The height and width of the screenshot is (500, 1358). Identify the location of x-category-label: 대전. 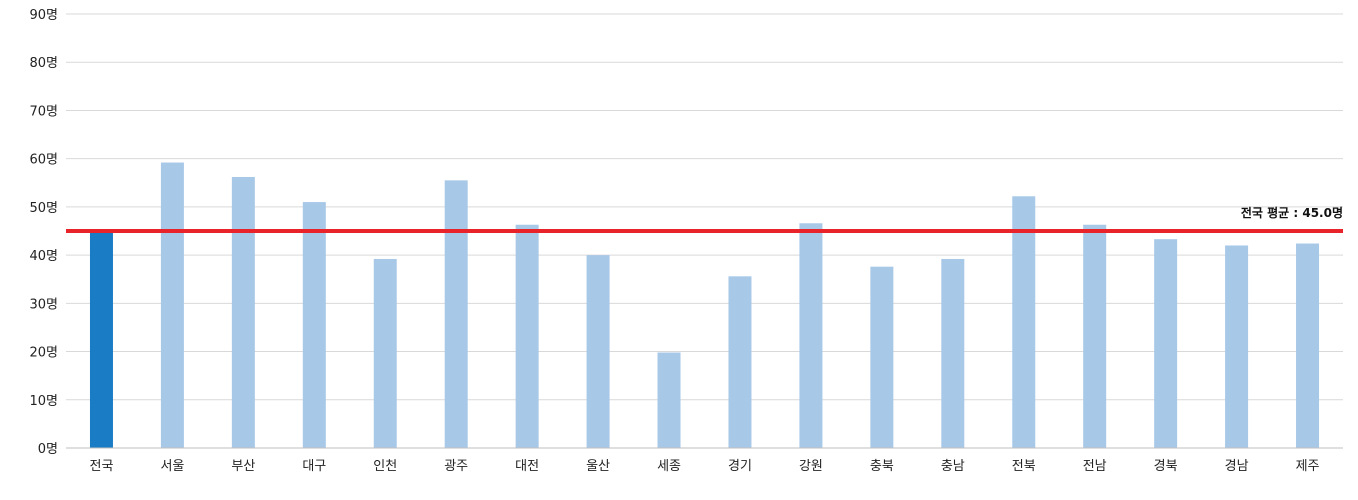
(527, 466).